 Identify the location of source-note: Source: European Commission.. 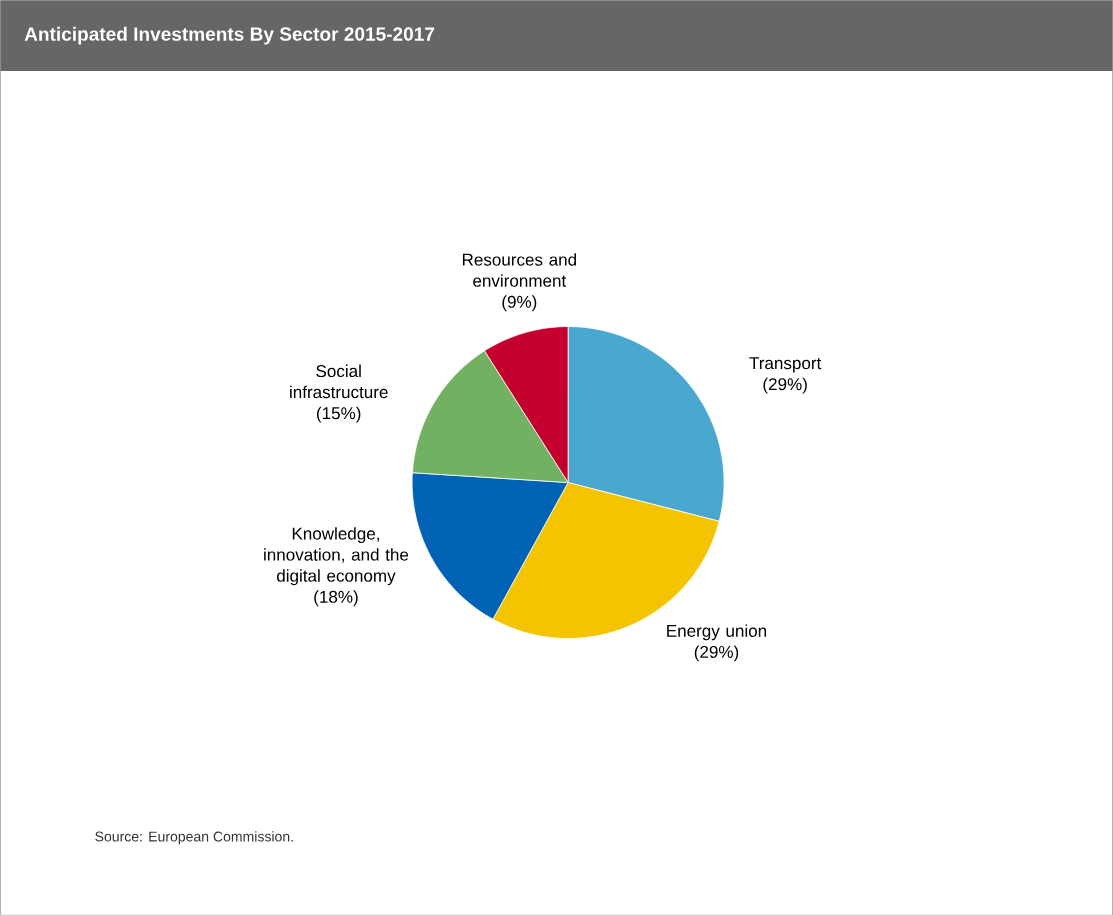
(194, 838).